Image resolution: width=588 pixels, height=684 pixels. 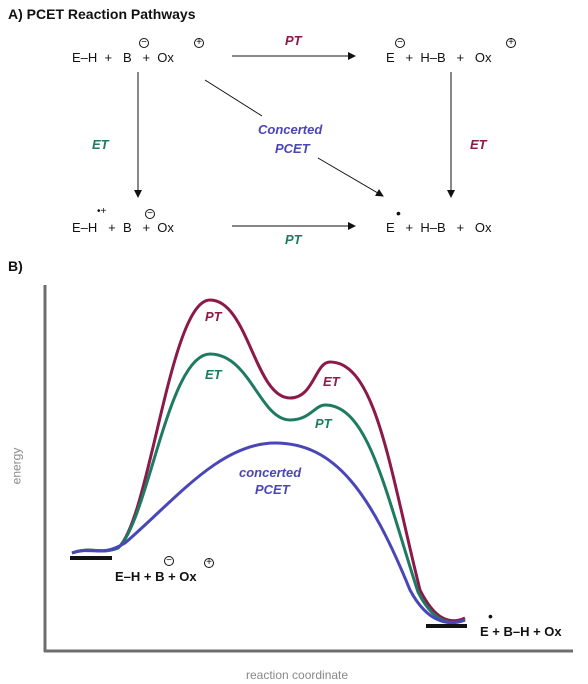 I want to click on y-axis-label: energy, so click(x=16, y=466).